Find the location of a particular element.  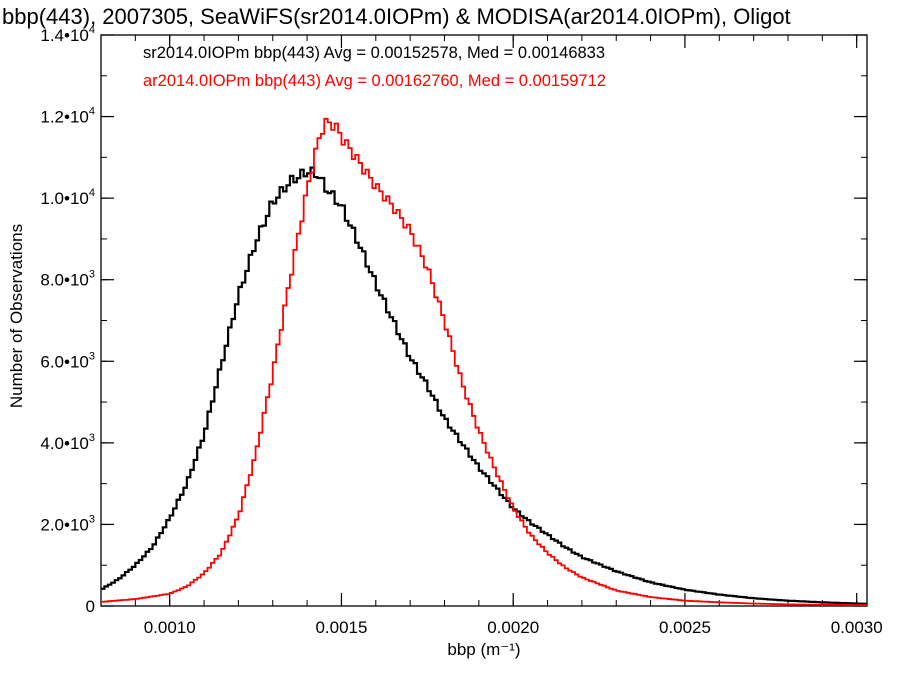

y-tick-mantissa: 1.0•10 is located at coordinates (64, 198).